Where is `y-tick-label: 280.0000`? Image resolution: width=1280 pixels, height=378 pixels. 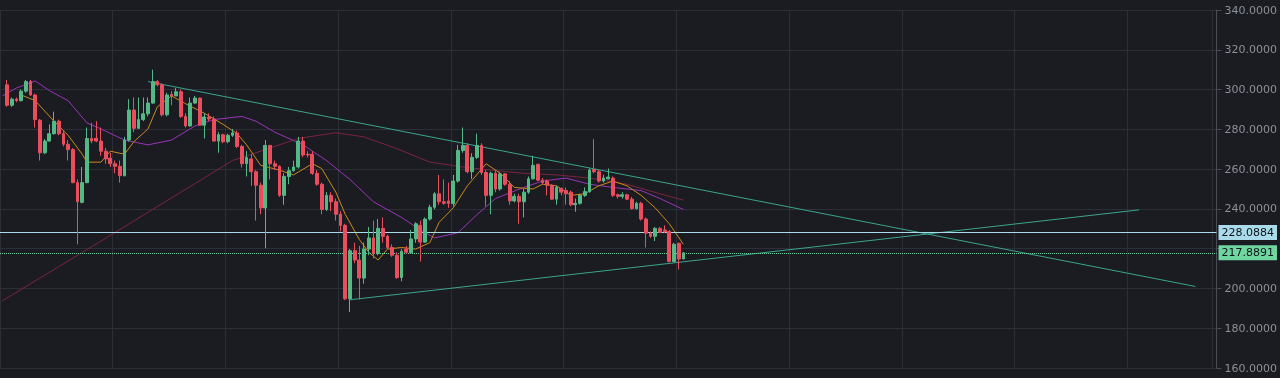 y-tick-label: 280.0000 is located at coordinates (1251, 129).